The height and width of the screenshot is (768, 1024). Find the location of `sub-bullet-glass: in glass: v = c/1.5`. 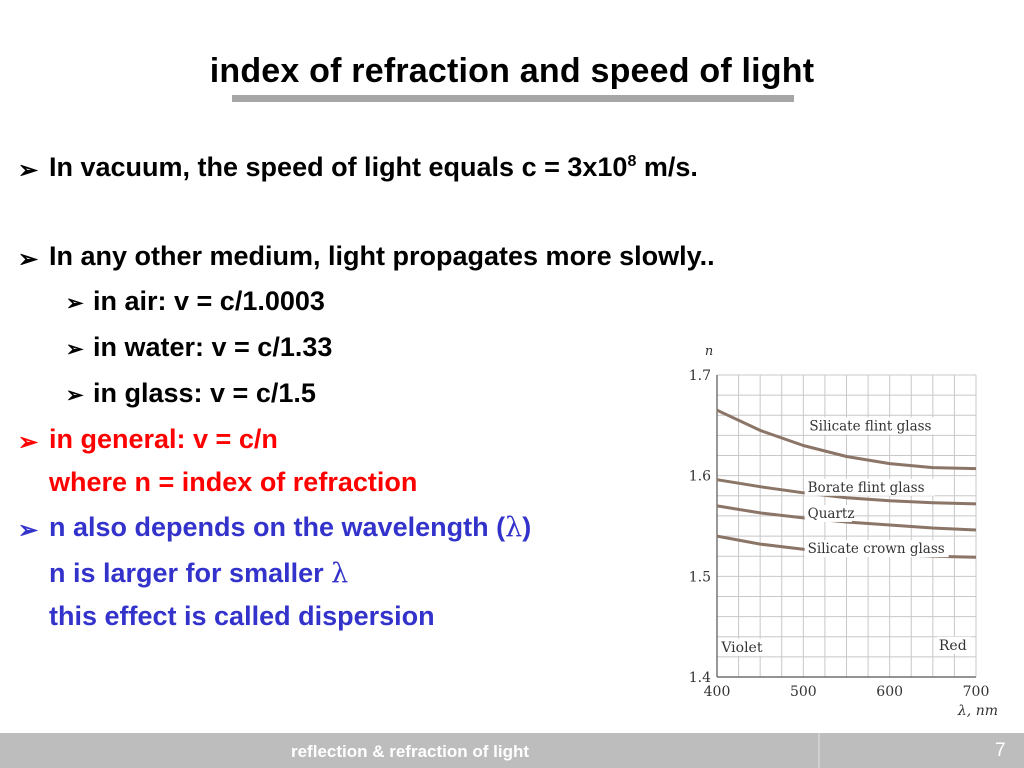

sub-bullet-glass: in glass: v = c/1.5 is located at coordinates (204, 393).